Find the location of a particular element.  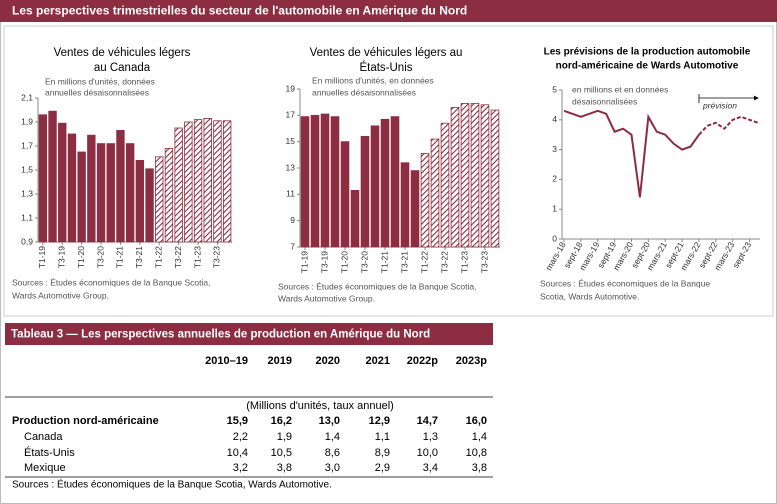

table-cell: 10,4 is located at coordinates (237, 453).